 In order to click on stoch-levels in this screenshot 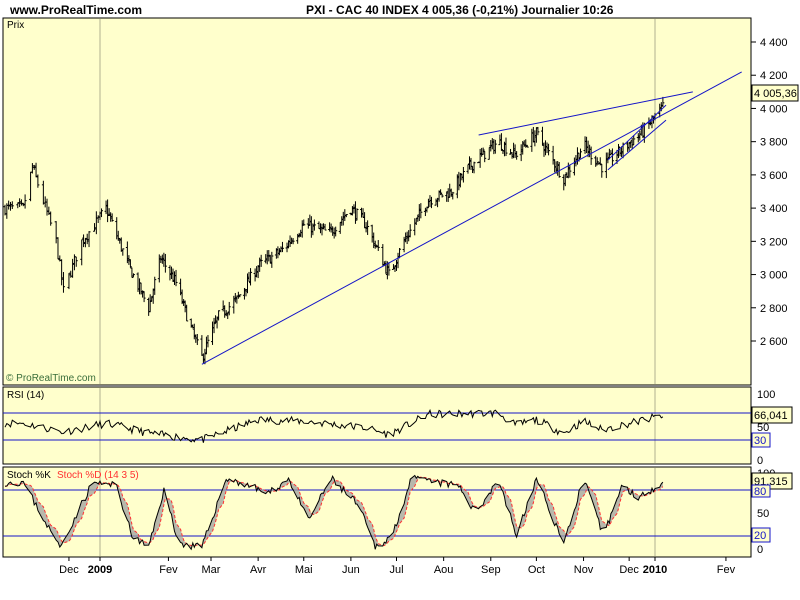, I will do `click(377, 513)`.